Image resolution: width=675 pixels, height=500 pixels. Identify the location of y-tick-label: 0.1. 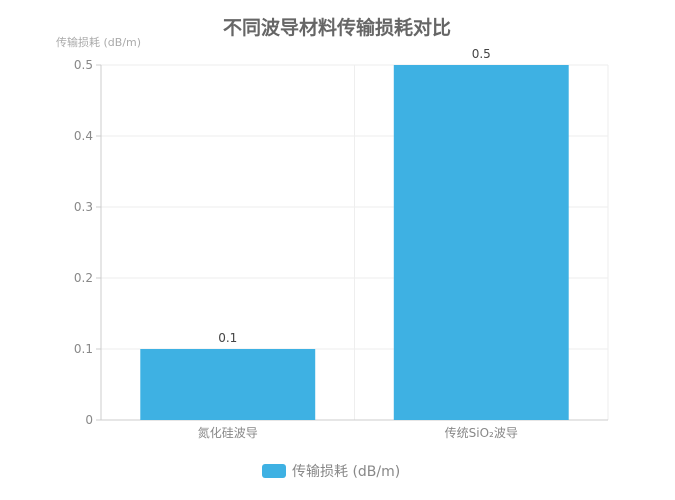
(83, 349).